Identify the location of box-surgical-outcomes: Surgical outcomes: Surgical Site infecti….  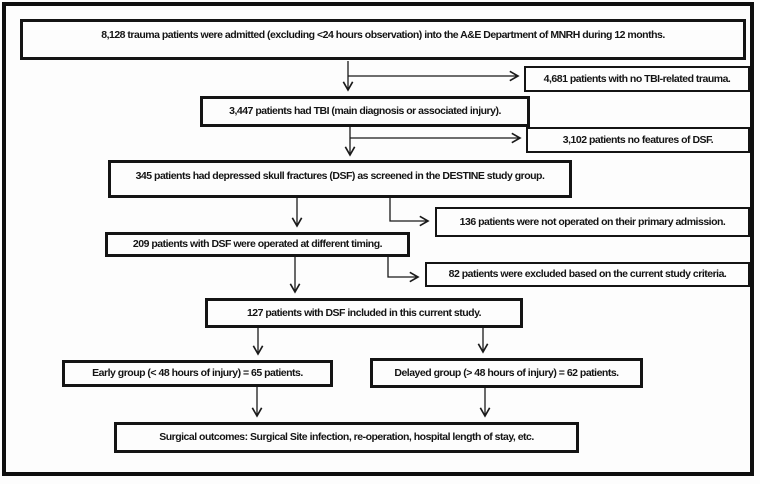
(346, 437).